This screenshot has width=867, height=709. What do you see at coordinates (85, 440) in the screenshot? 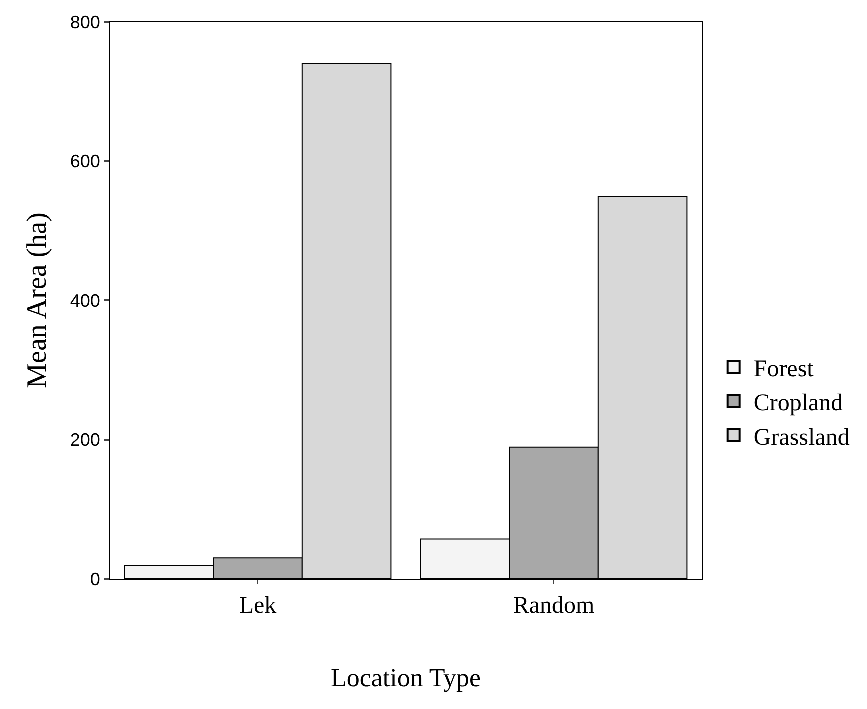
I see `y-tick-label: 200` at bounding box center [85, 440].